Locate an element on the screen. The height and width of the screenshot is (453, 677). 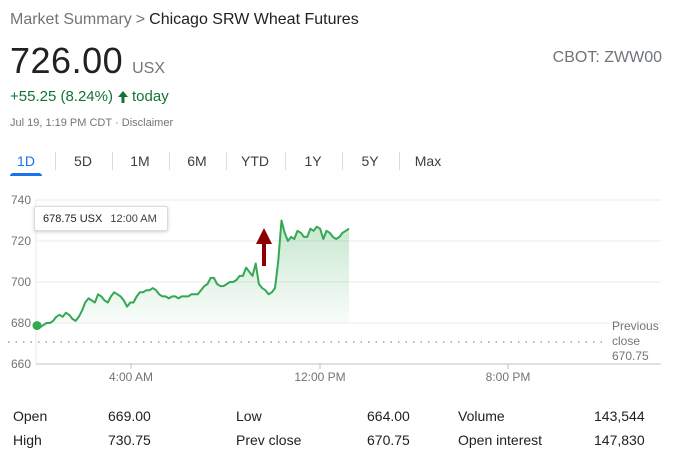
price-row: 726.00 USX is located at coordinates (87, 61).